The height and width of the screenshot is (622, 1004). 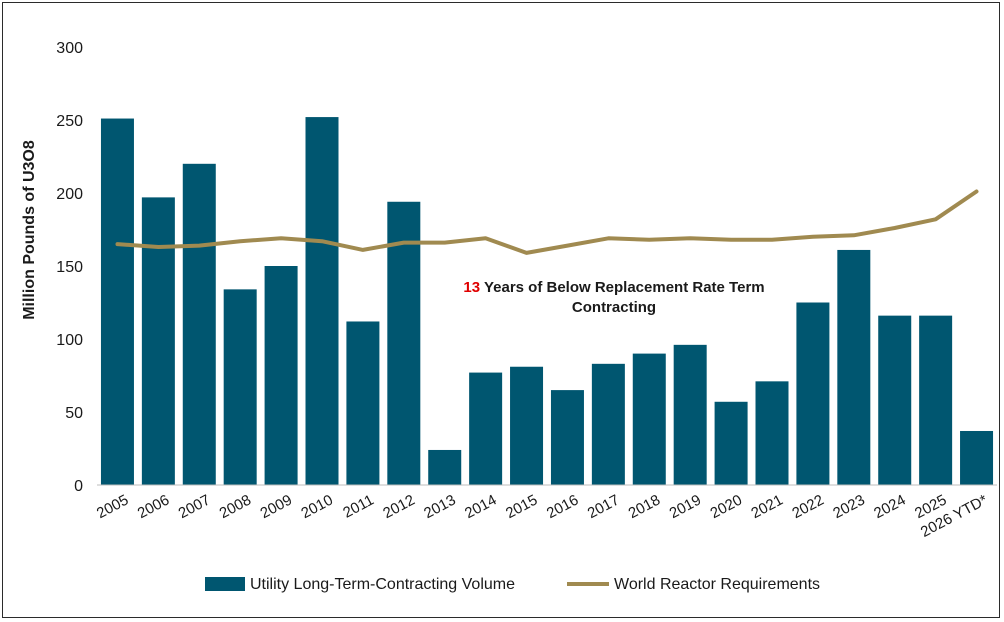 What do you see at coordinates (153, 507) in the screenshot?
I see `x-tick-label: 2006` at bounding box center [153, 507].